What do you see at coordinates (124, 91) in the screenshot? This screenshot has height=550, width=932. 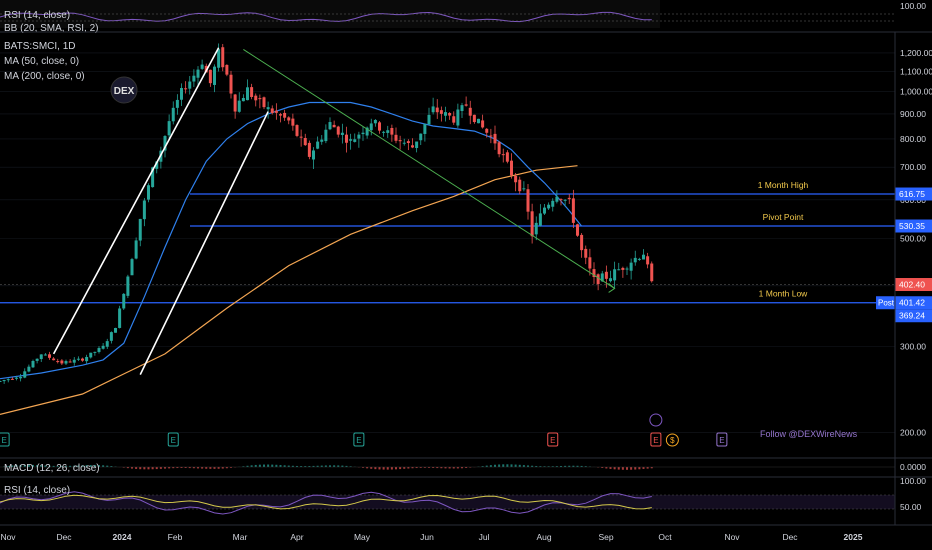 I see `svg-text: DEX` at bounding box center [124, 91].